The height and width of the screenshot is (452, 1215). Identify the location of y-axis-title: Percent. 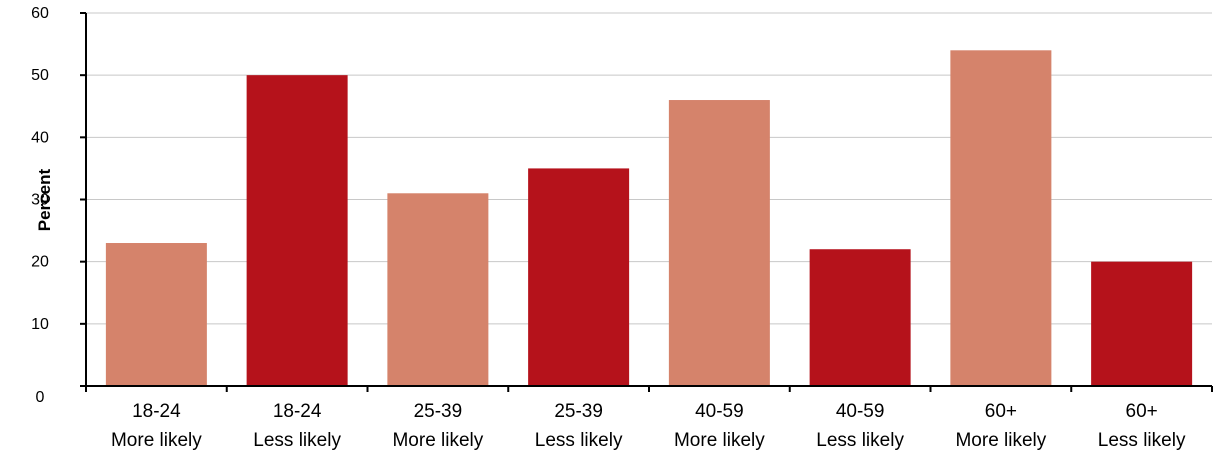
(44, 199).